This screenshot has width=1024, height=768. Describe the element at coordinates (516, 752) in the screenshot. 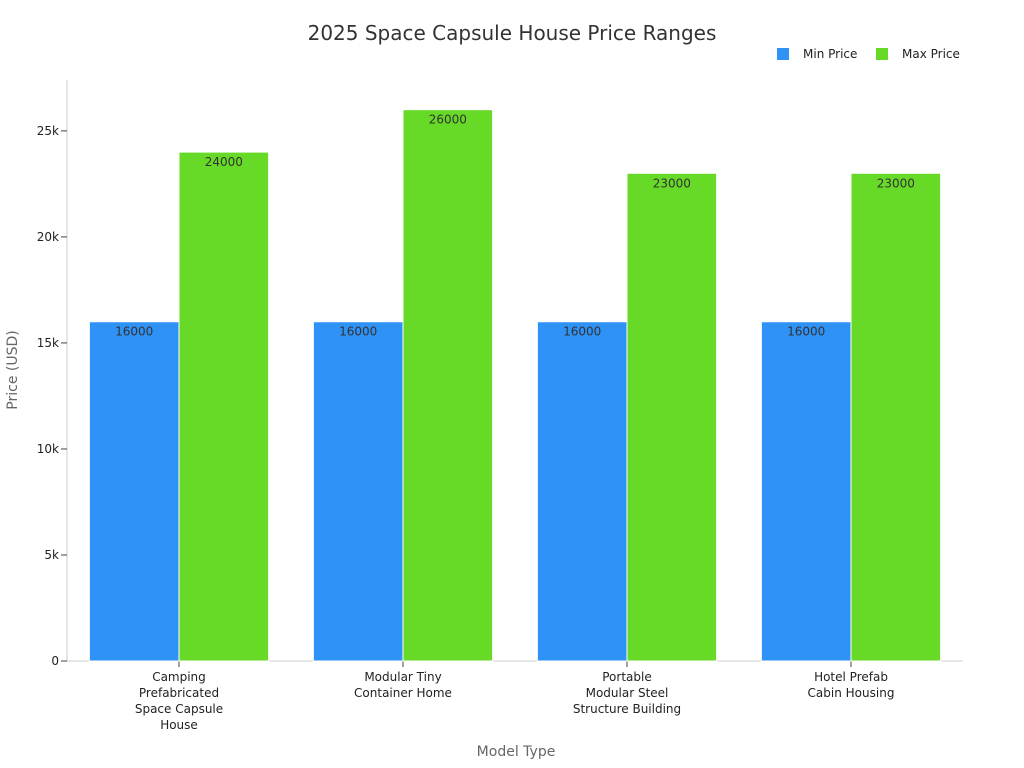

I see `x-axis-title: Model Type` at that location.